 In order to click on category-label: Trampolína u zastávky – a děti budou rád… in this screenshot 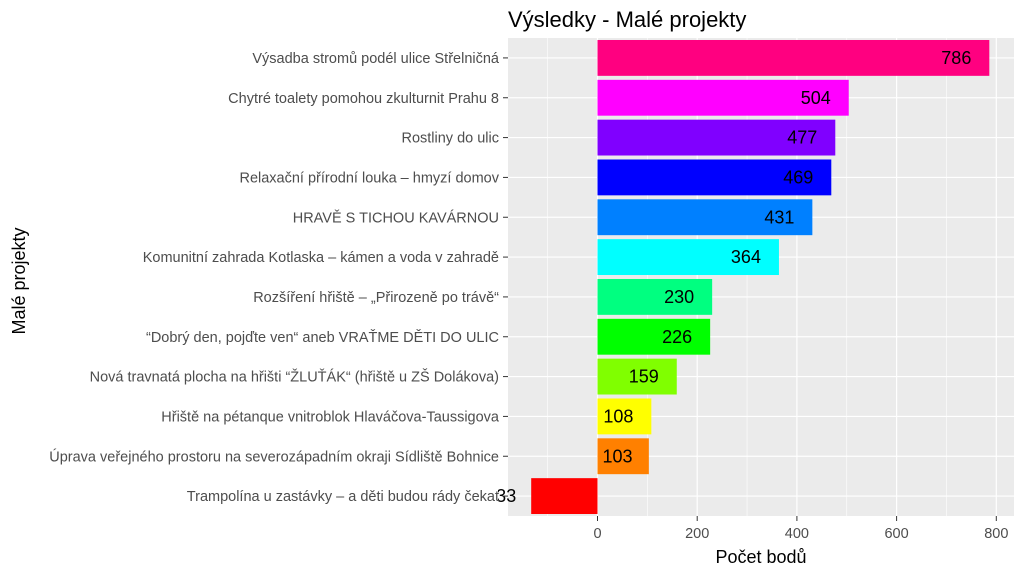, I will do `click(343, 497)`.